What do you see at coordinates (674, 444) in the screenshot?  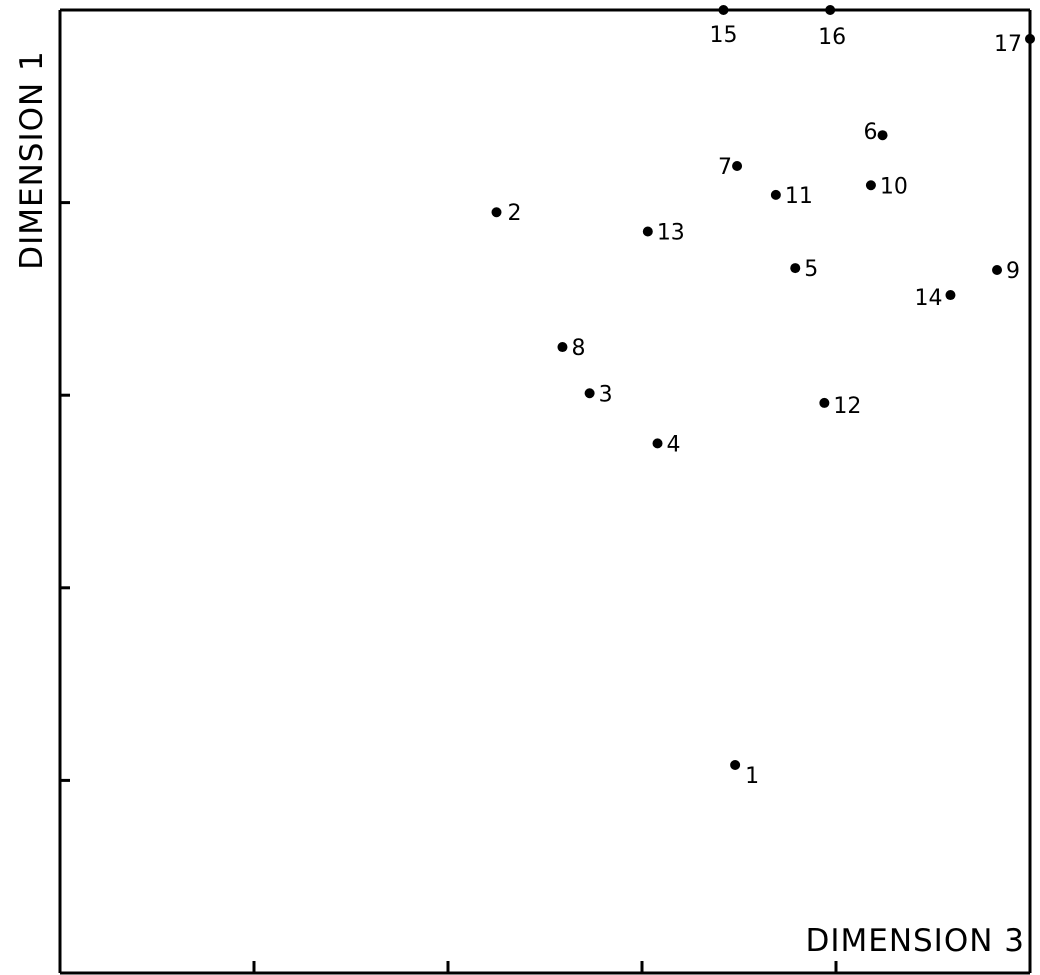 I see `point-label-4: 4` at bounding box center [674, 444].